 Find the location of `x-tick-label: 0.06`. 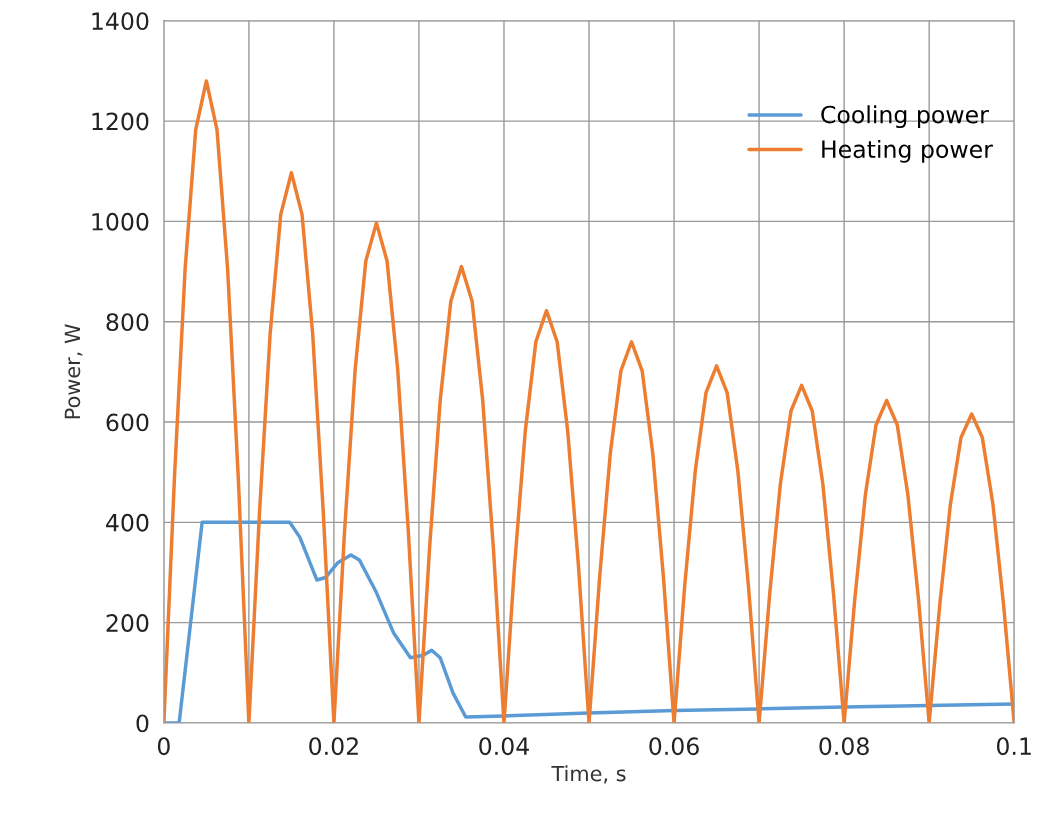

x-tick-label: 0.06 is located at coordinates (674, 746).